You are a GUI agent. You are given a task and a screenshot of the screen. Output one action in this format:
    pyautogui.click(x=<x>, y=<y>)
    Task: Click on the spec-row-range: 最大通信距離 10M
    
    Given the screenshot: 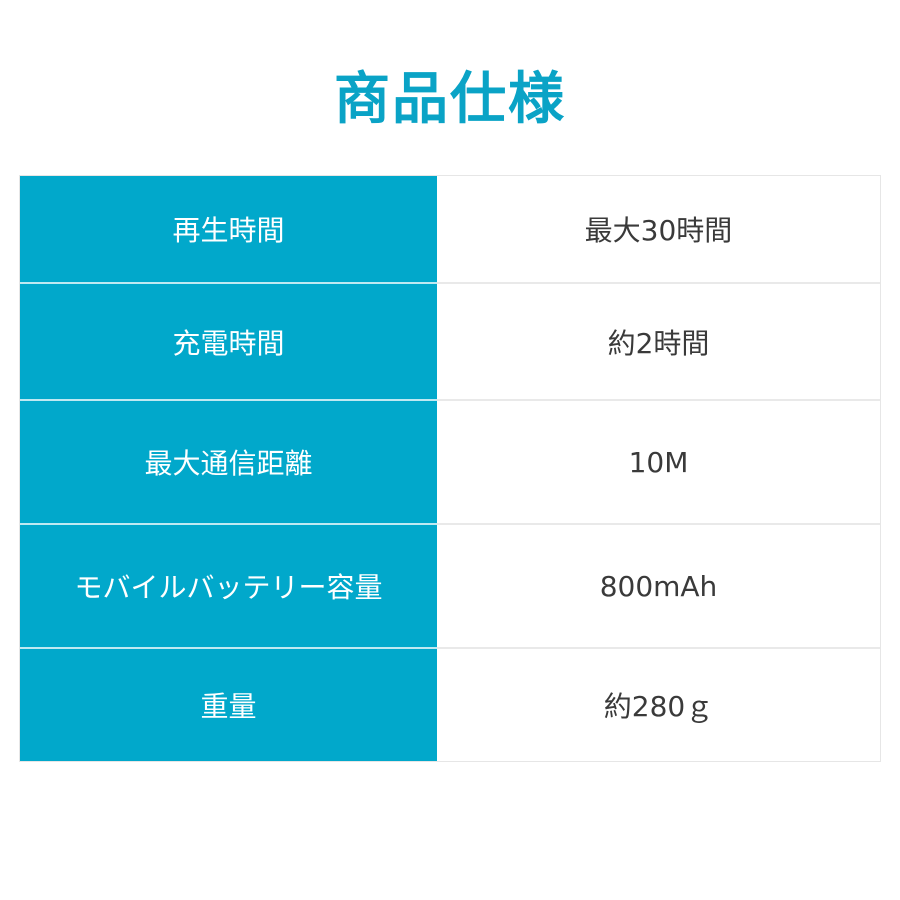 What is the action you would take?
    pyautogui.click(x=450, y=463)
    